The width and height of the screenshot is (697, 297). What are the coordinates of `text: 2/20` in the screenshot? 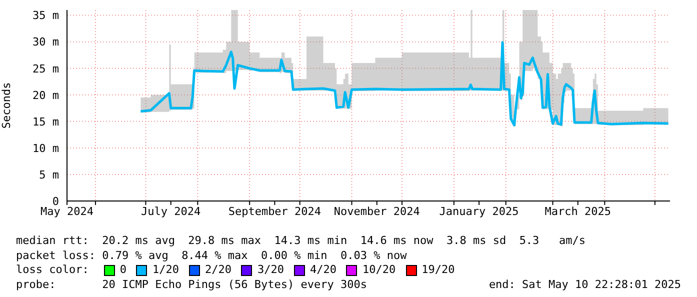 It's located at (218, 270).